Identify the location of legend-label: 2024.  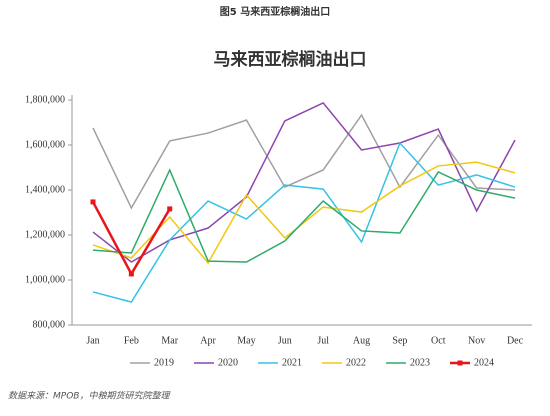
(484, 362).